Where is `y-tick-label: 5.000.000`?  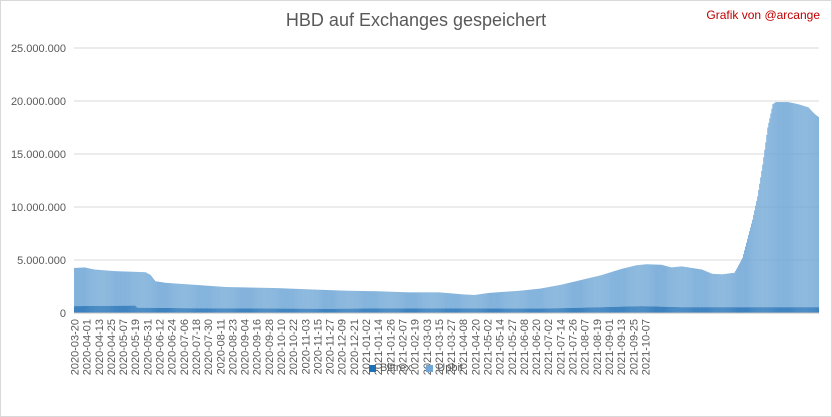 y-tick-label: 5.000.000 is located at coordinates (41, 261).